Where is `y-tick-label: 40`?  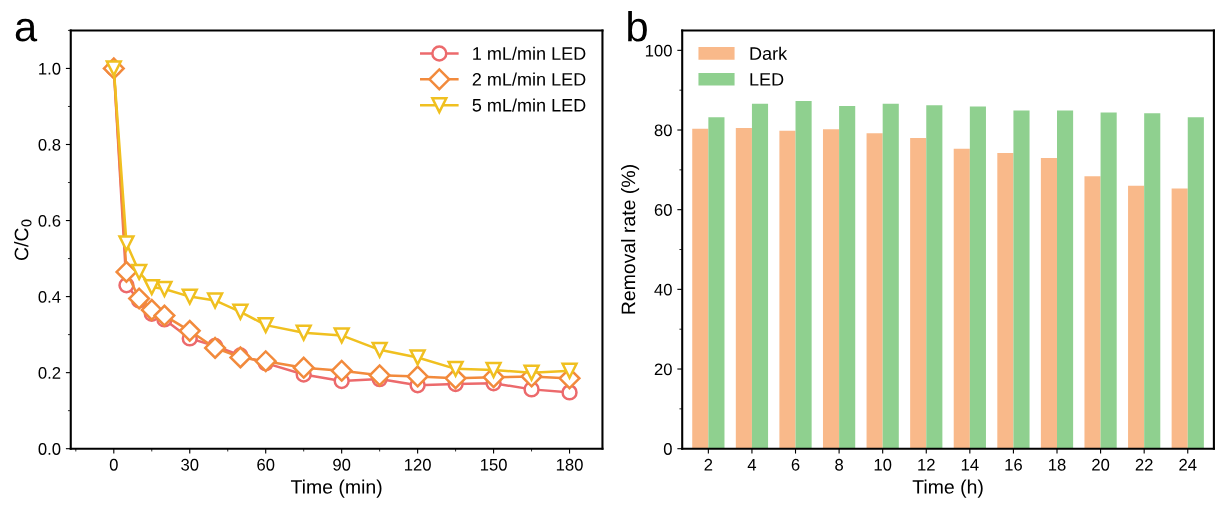
y-tick-label: 40 is located at coordinates (663, 289).